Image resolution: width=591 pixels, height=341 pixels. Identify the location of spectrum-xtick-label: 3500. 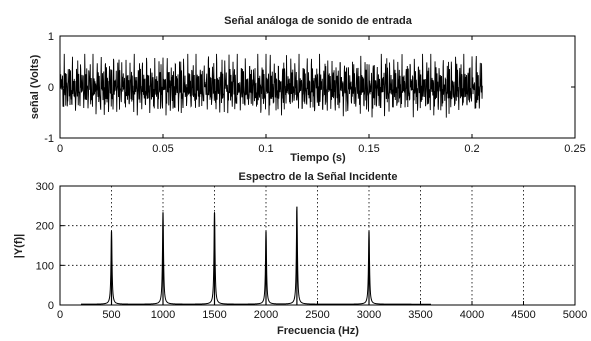
(420, 315).